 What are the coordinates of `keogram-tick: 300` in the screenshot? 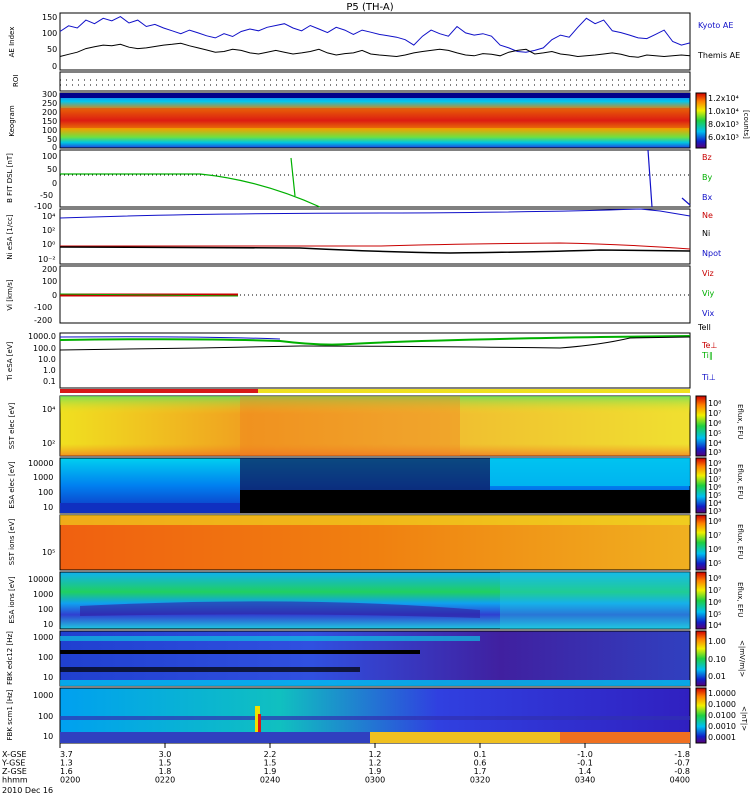 It's located at (49, 94).